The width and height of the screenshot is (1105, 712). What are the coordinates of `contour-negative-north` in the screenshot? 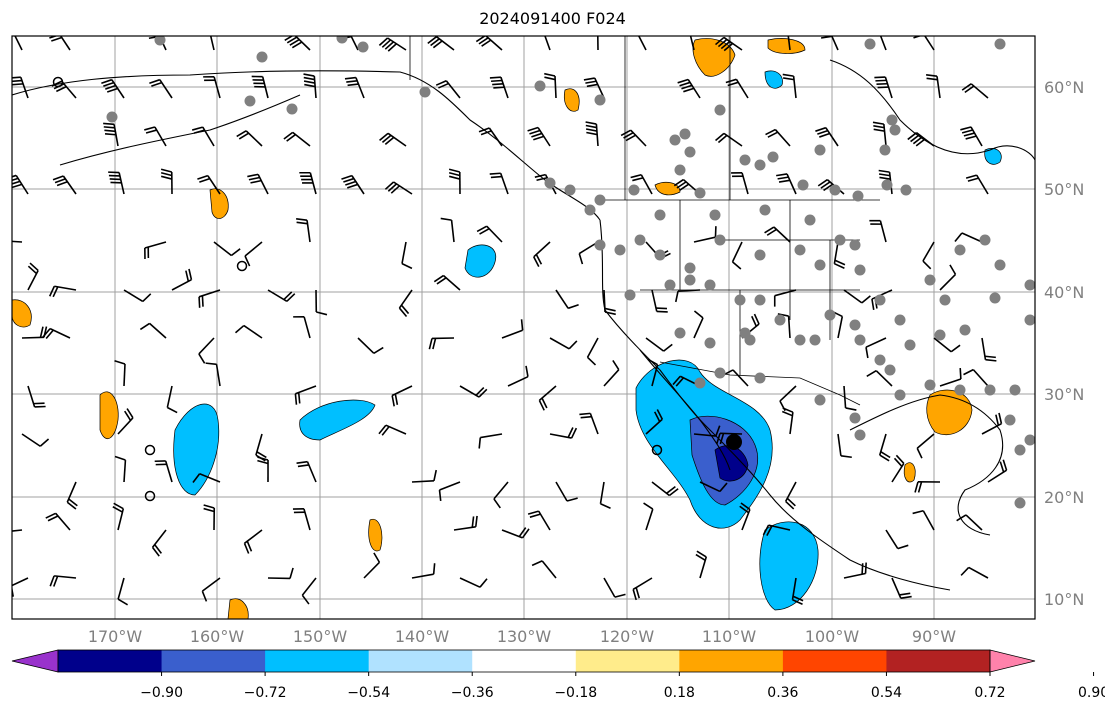 It's located at (480, 261).